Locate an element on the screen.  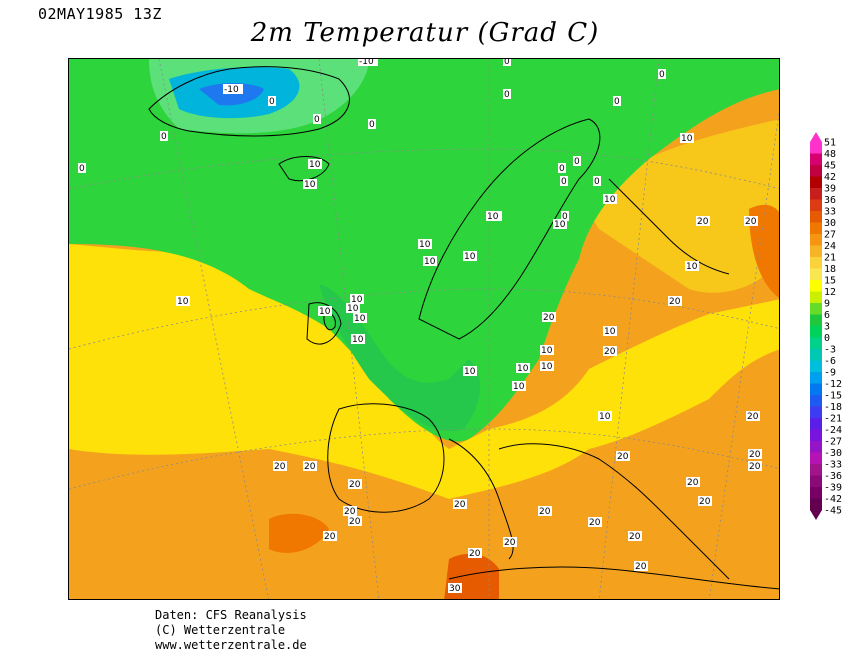
legend-tick-label: -33 is located at coordinates (833, 465).